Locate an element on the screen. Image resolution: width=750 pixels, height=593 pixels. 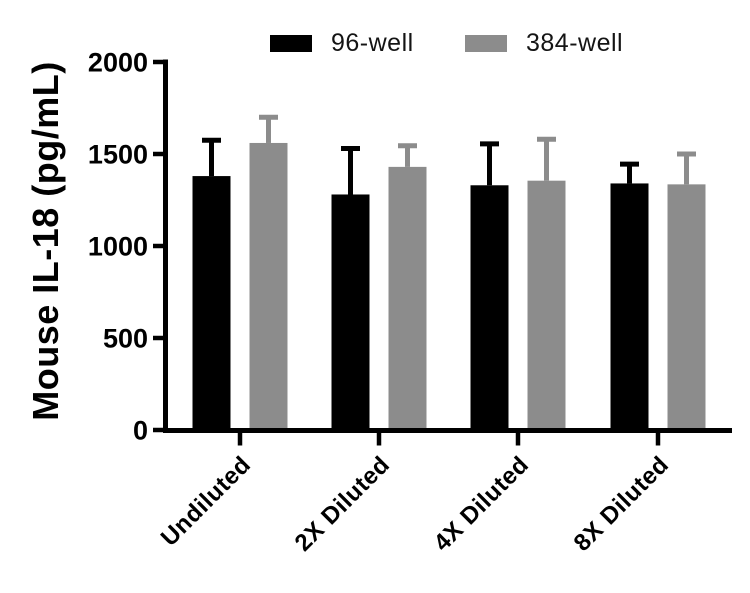
x-category-label-8x-diluted: 8X Diluted is located at coordinates (622, 504).